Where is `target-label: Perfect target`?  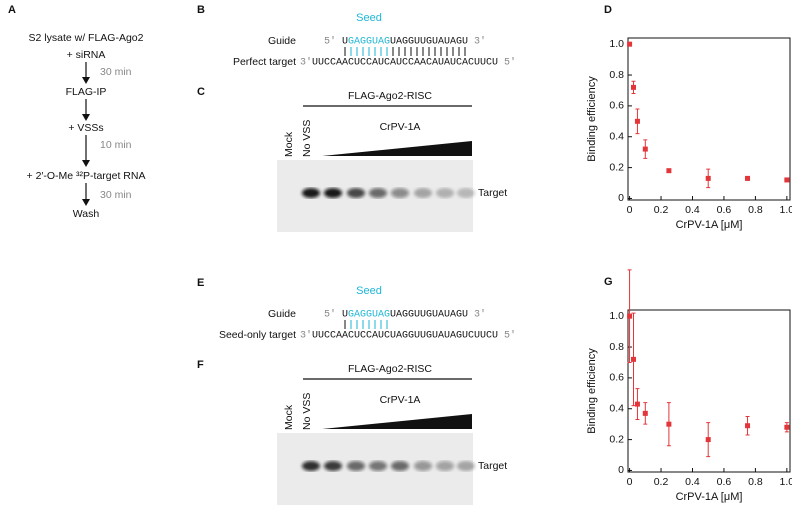 target-label: Perfect target is located at coordinates (264, 62).